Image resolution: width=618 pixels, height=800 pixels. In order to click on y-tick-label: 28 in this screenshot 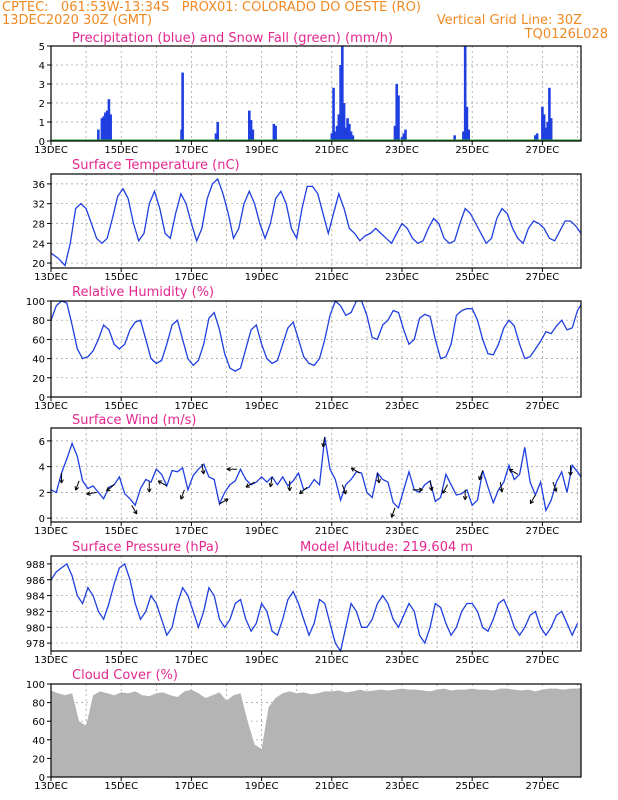, I will do `click(38, 224)`.